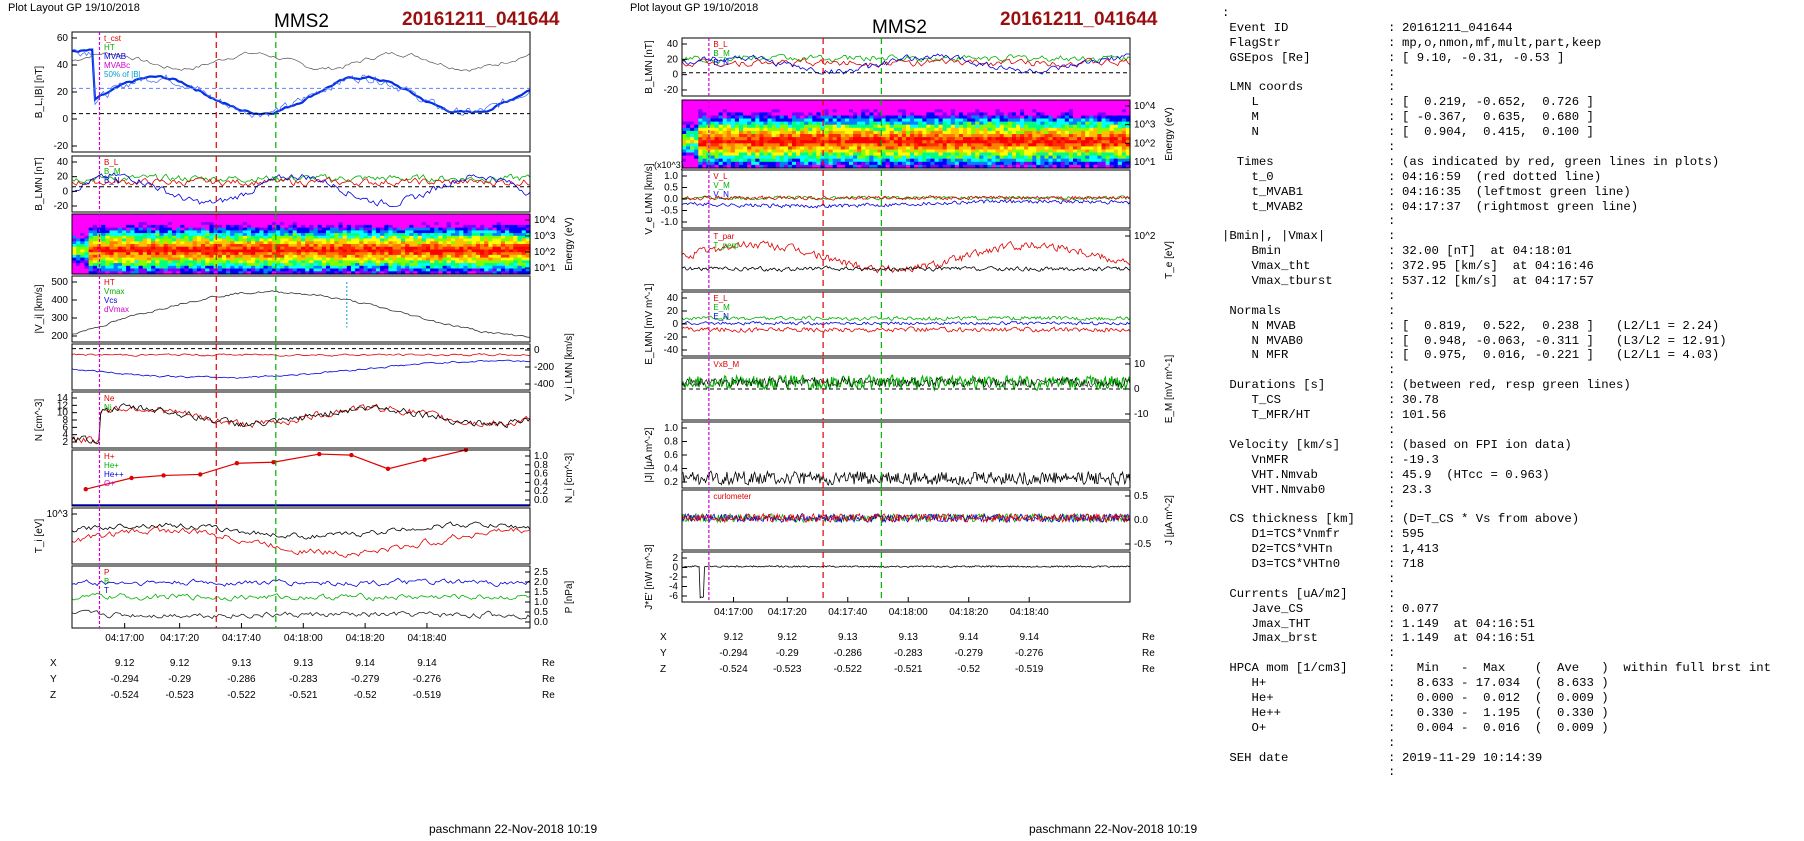 The width and height of the screenshot is (1804, 841). I want to click on position-unit: Re, so click(548, 663).